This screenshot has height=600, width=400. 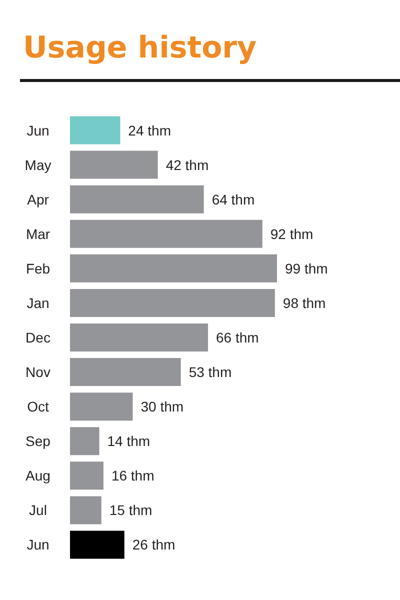 What do you see at coordinates (38, 338) in the screenshot?
I see `y-tick-label: Dec` at bounding box center [38, 338].